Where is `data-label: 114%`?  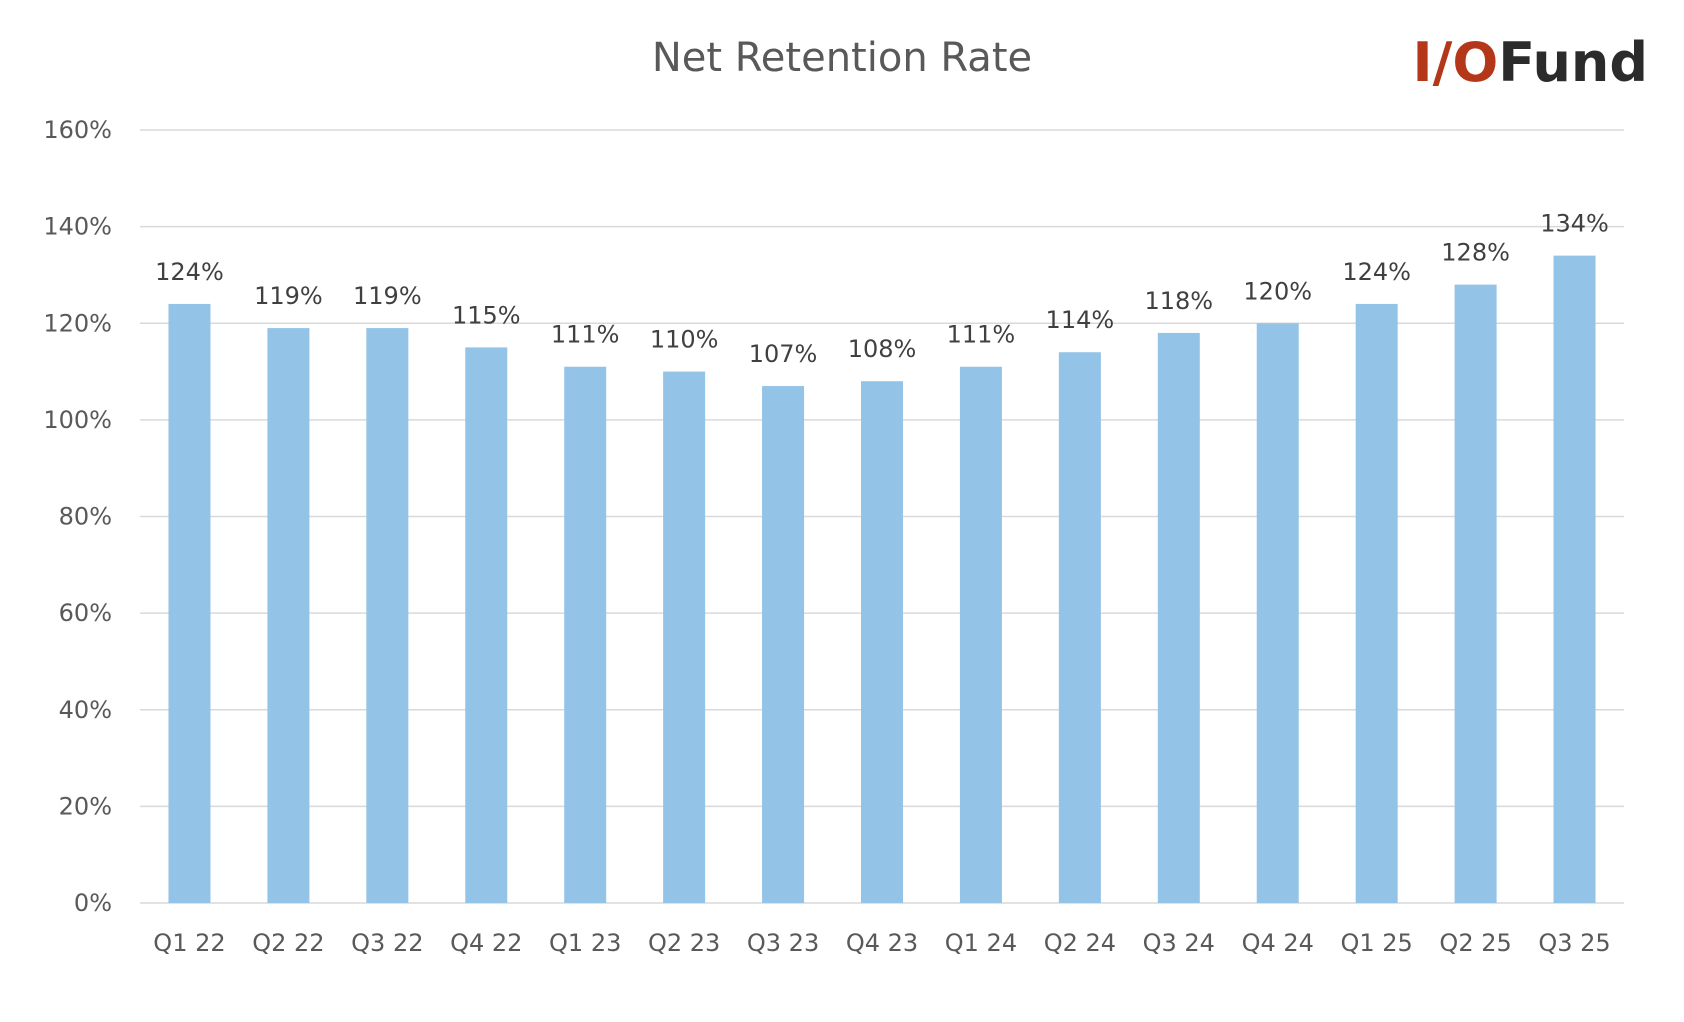 data-label: 114% is located at coordinates (1080, 320).